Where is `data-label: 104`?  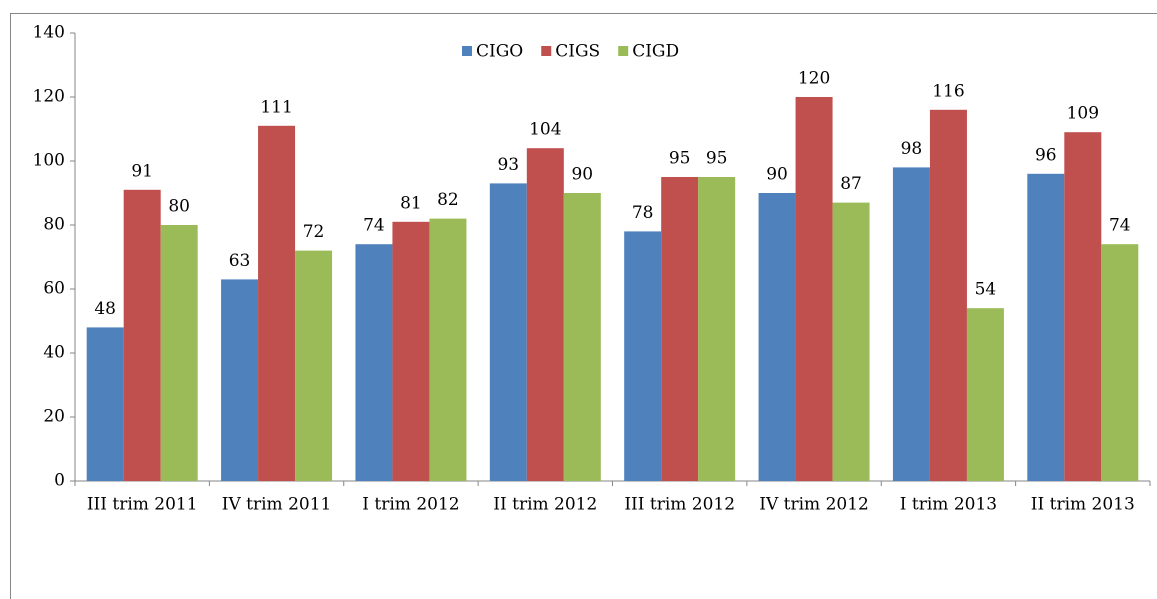
data-label: 104 is located at coordinates (545, 130).